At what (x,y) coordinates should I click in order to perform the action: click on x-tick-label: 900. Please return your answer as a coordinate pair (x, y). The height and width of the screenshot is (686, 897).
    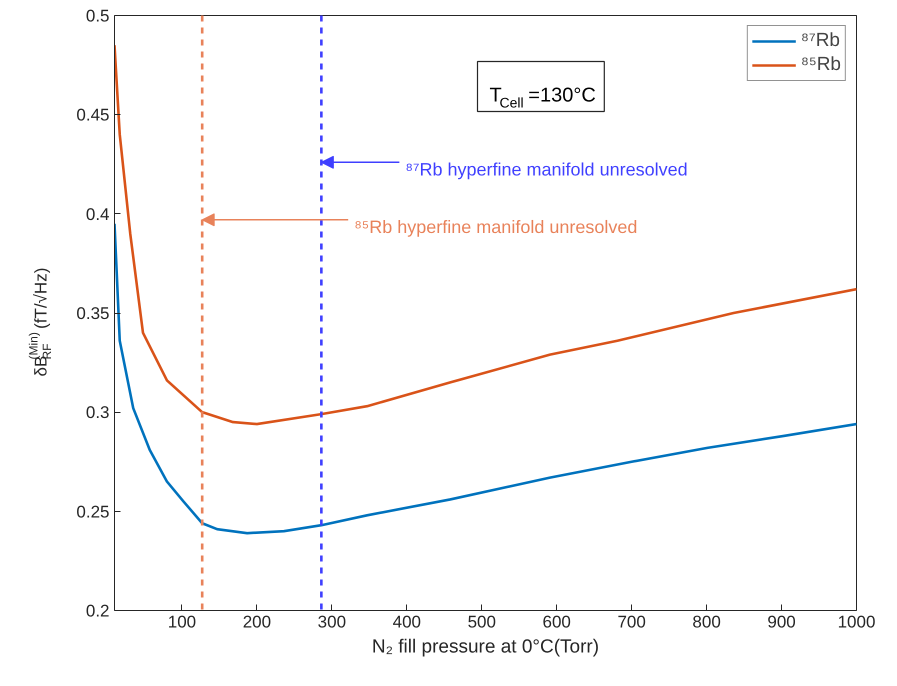
    Looking at the image, I should click on (781, 622).